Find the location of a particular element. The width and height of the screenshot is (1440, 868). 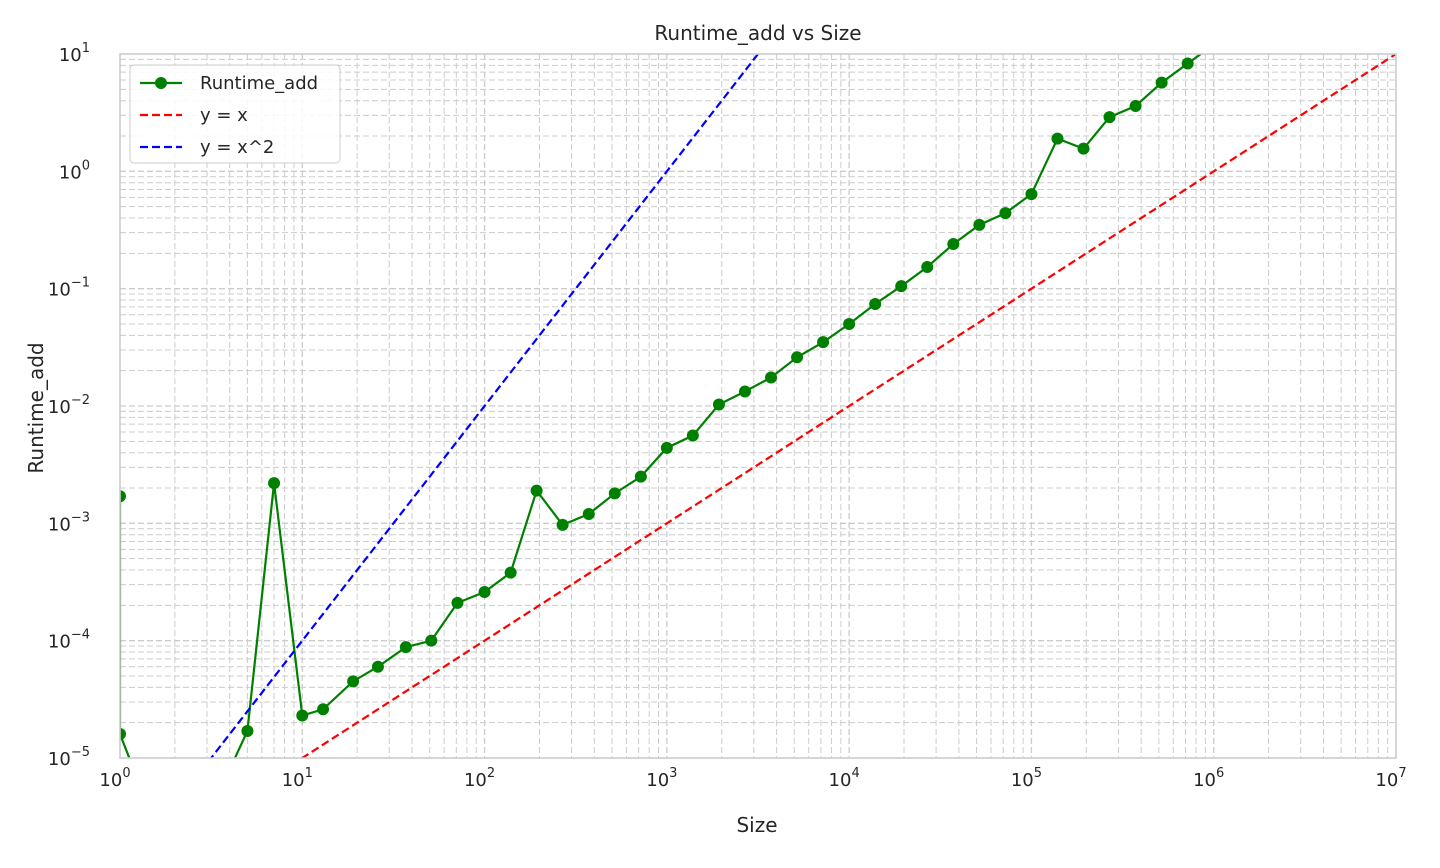

legend-marker is located at coordinates (161, 83).